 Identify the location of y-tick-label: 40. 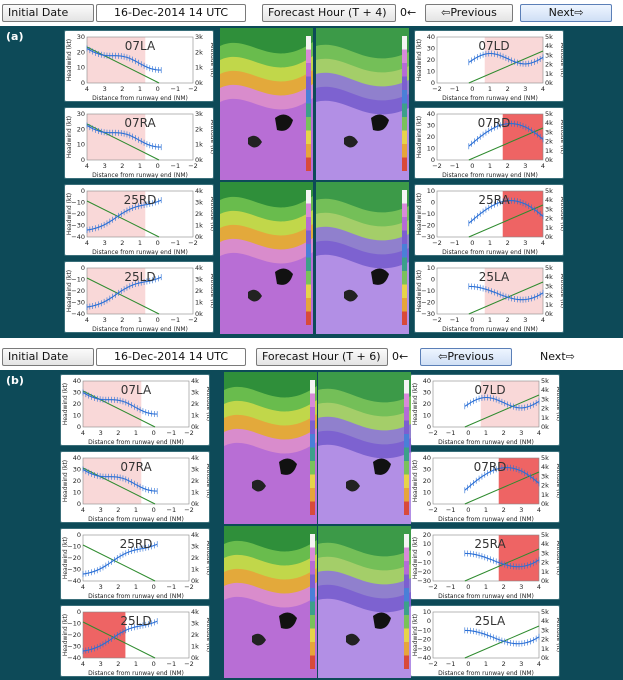
(427, 458).